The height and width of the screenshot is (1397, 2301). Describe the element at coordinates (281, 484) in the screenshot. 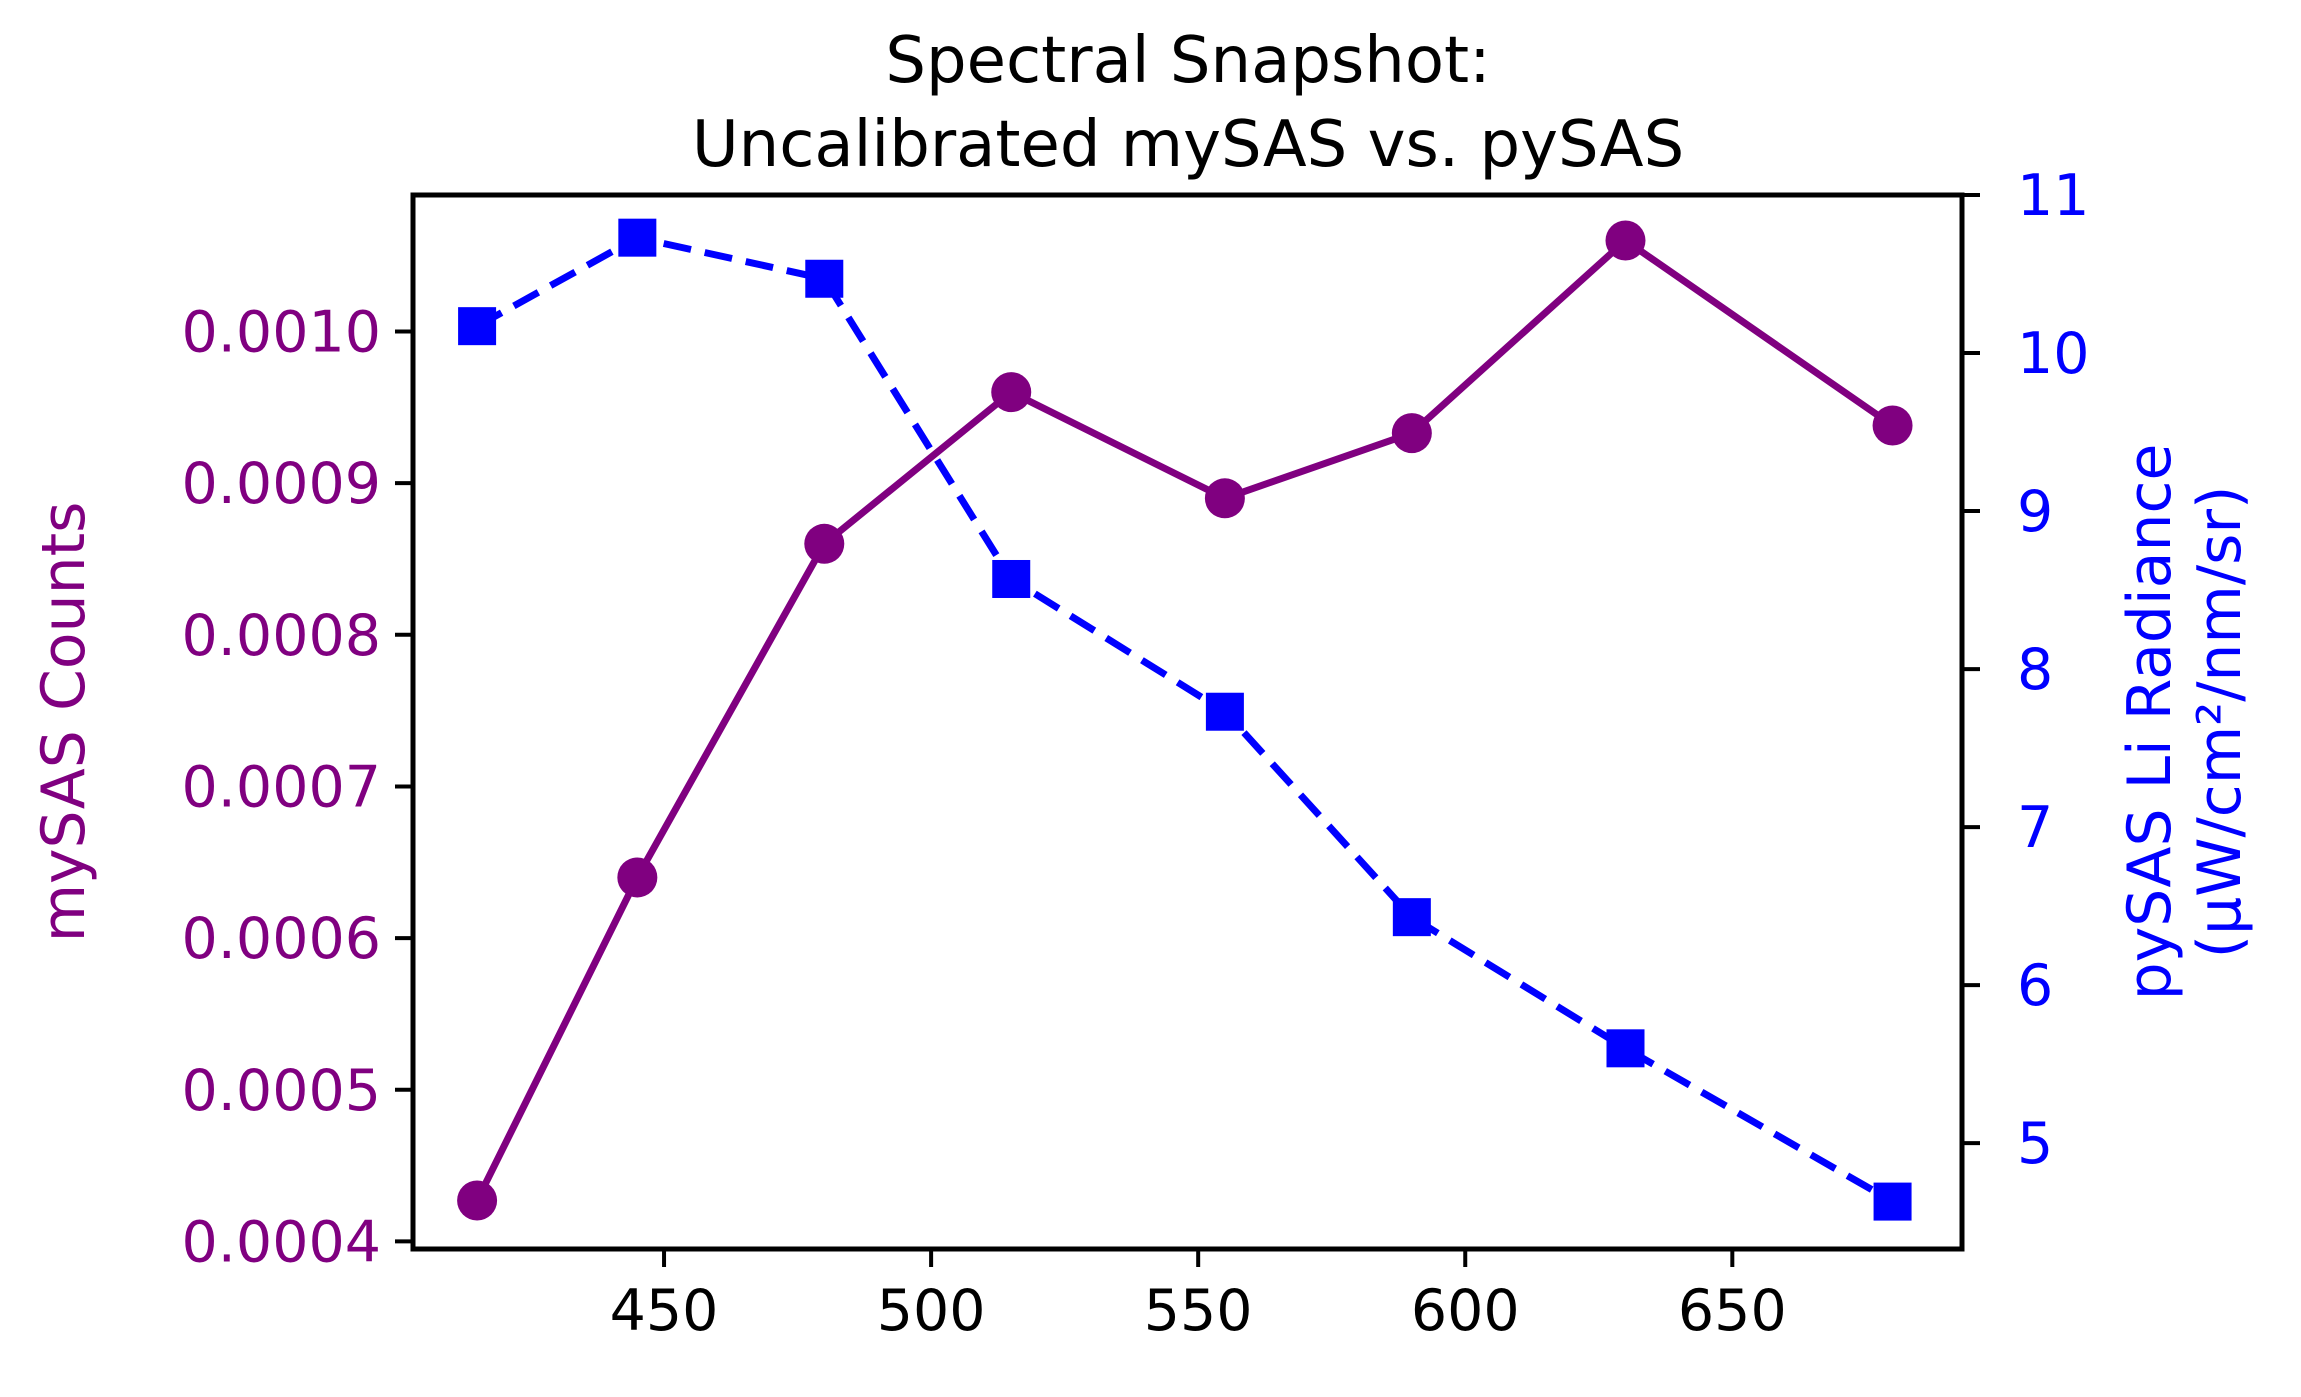

I see `y-left-tick-label: 0.0009` at that location.